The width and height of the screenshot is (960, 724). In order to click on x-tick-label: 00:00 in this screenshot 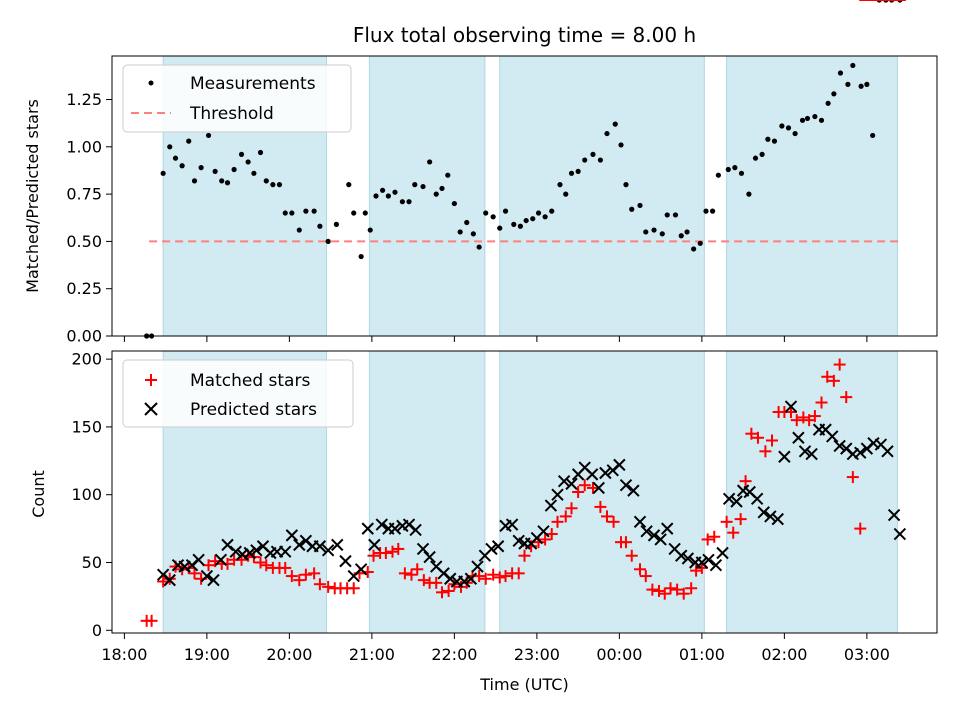, I will do `click(619, 654)`.